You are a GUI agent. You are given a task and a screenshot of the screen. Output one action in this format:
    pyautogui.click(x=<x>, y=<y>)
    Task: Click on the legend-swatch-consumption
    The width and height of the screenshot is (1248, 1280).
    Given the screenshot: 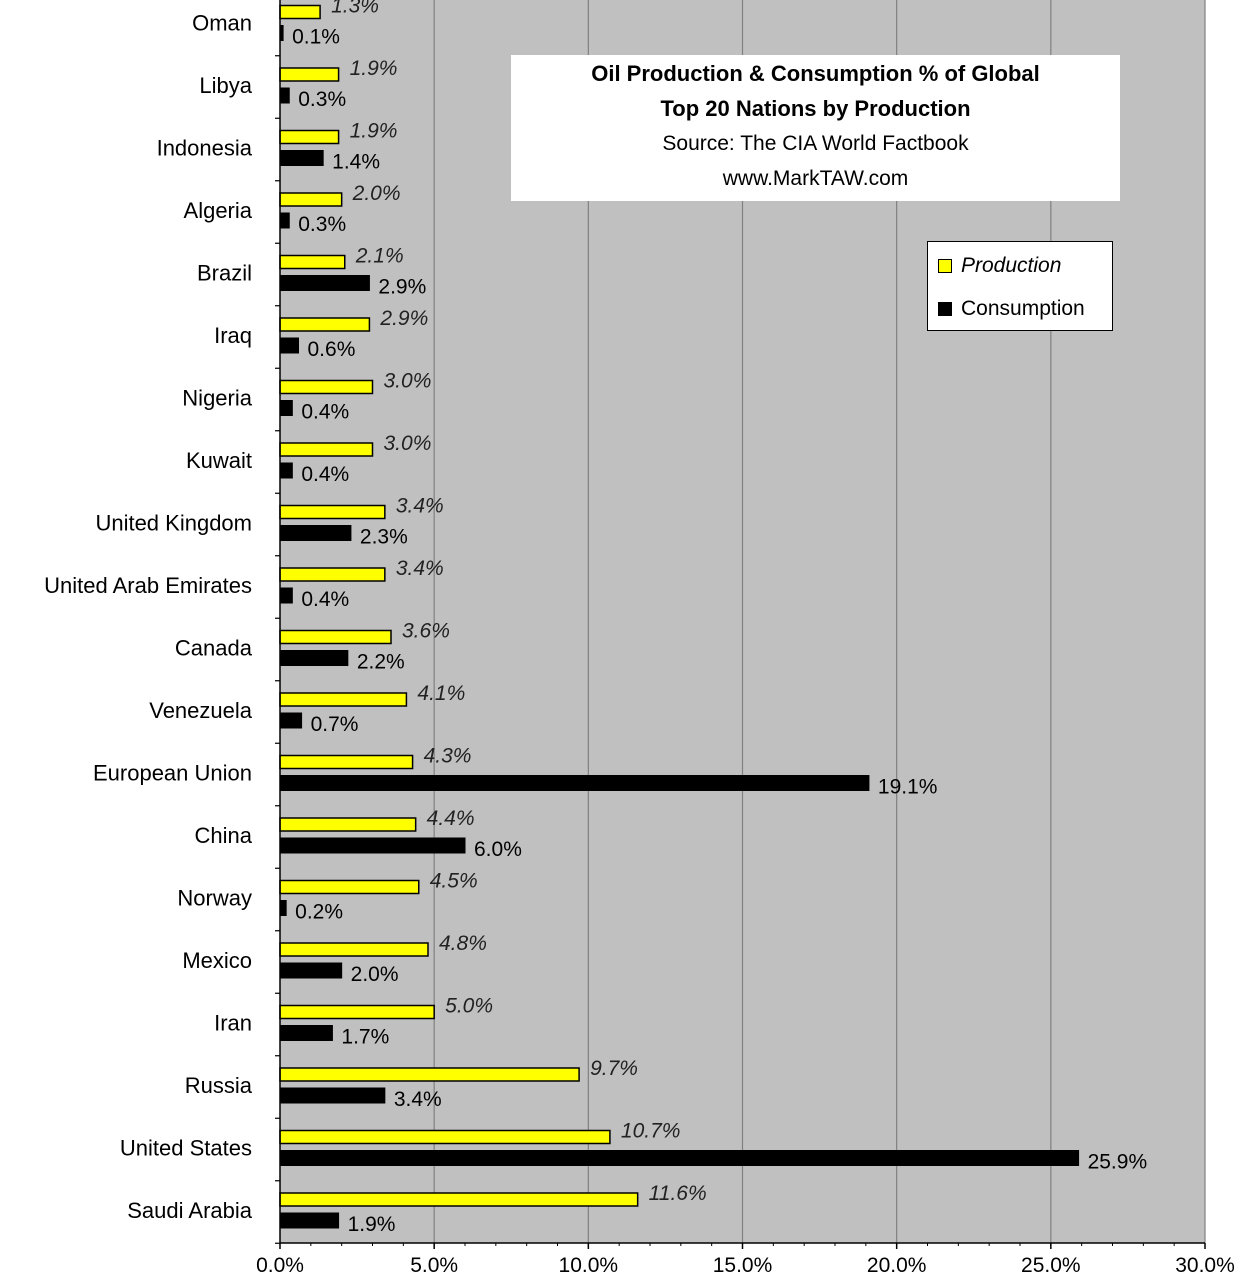 What is the action you would take?
    pyautogui.click(x=945, y=309)
    